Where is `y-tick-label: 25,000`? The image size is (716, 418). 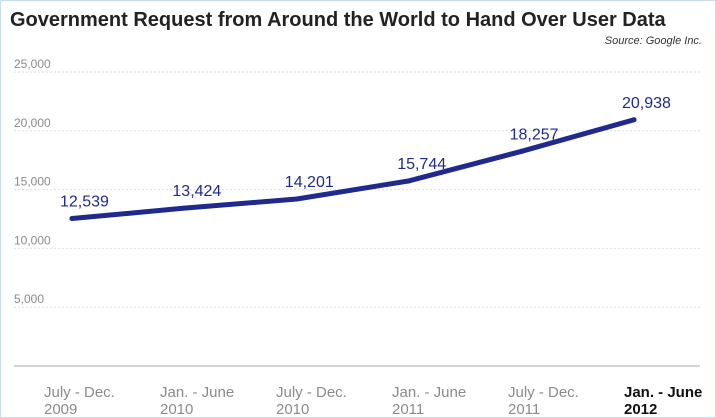 y-tick-label: 25,000 is located at coordinates (32, 64).